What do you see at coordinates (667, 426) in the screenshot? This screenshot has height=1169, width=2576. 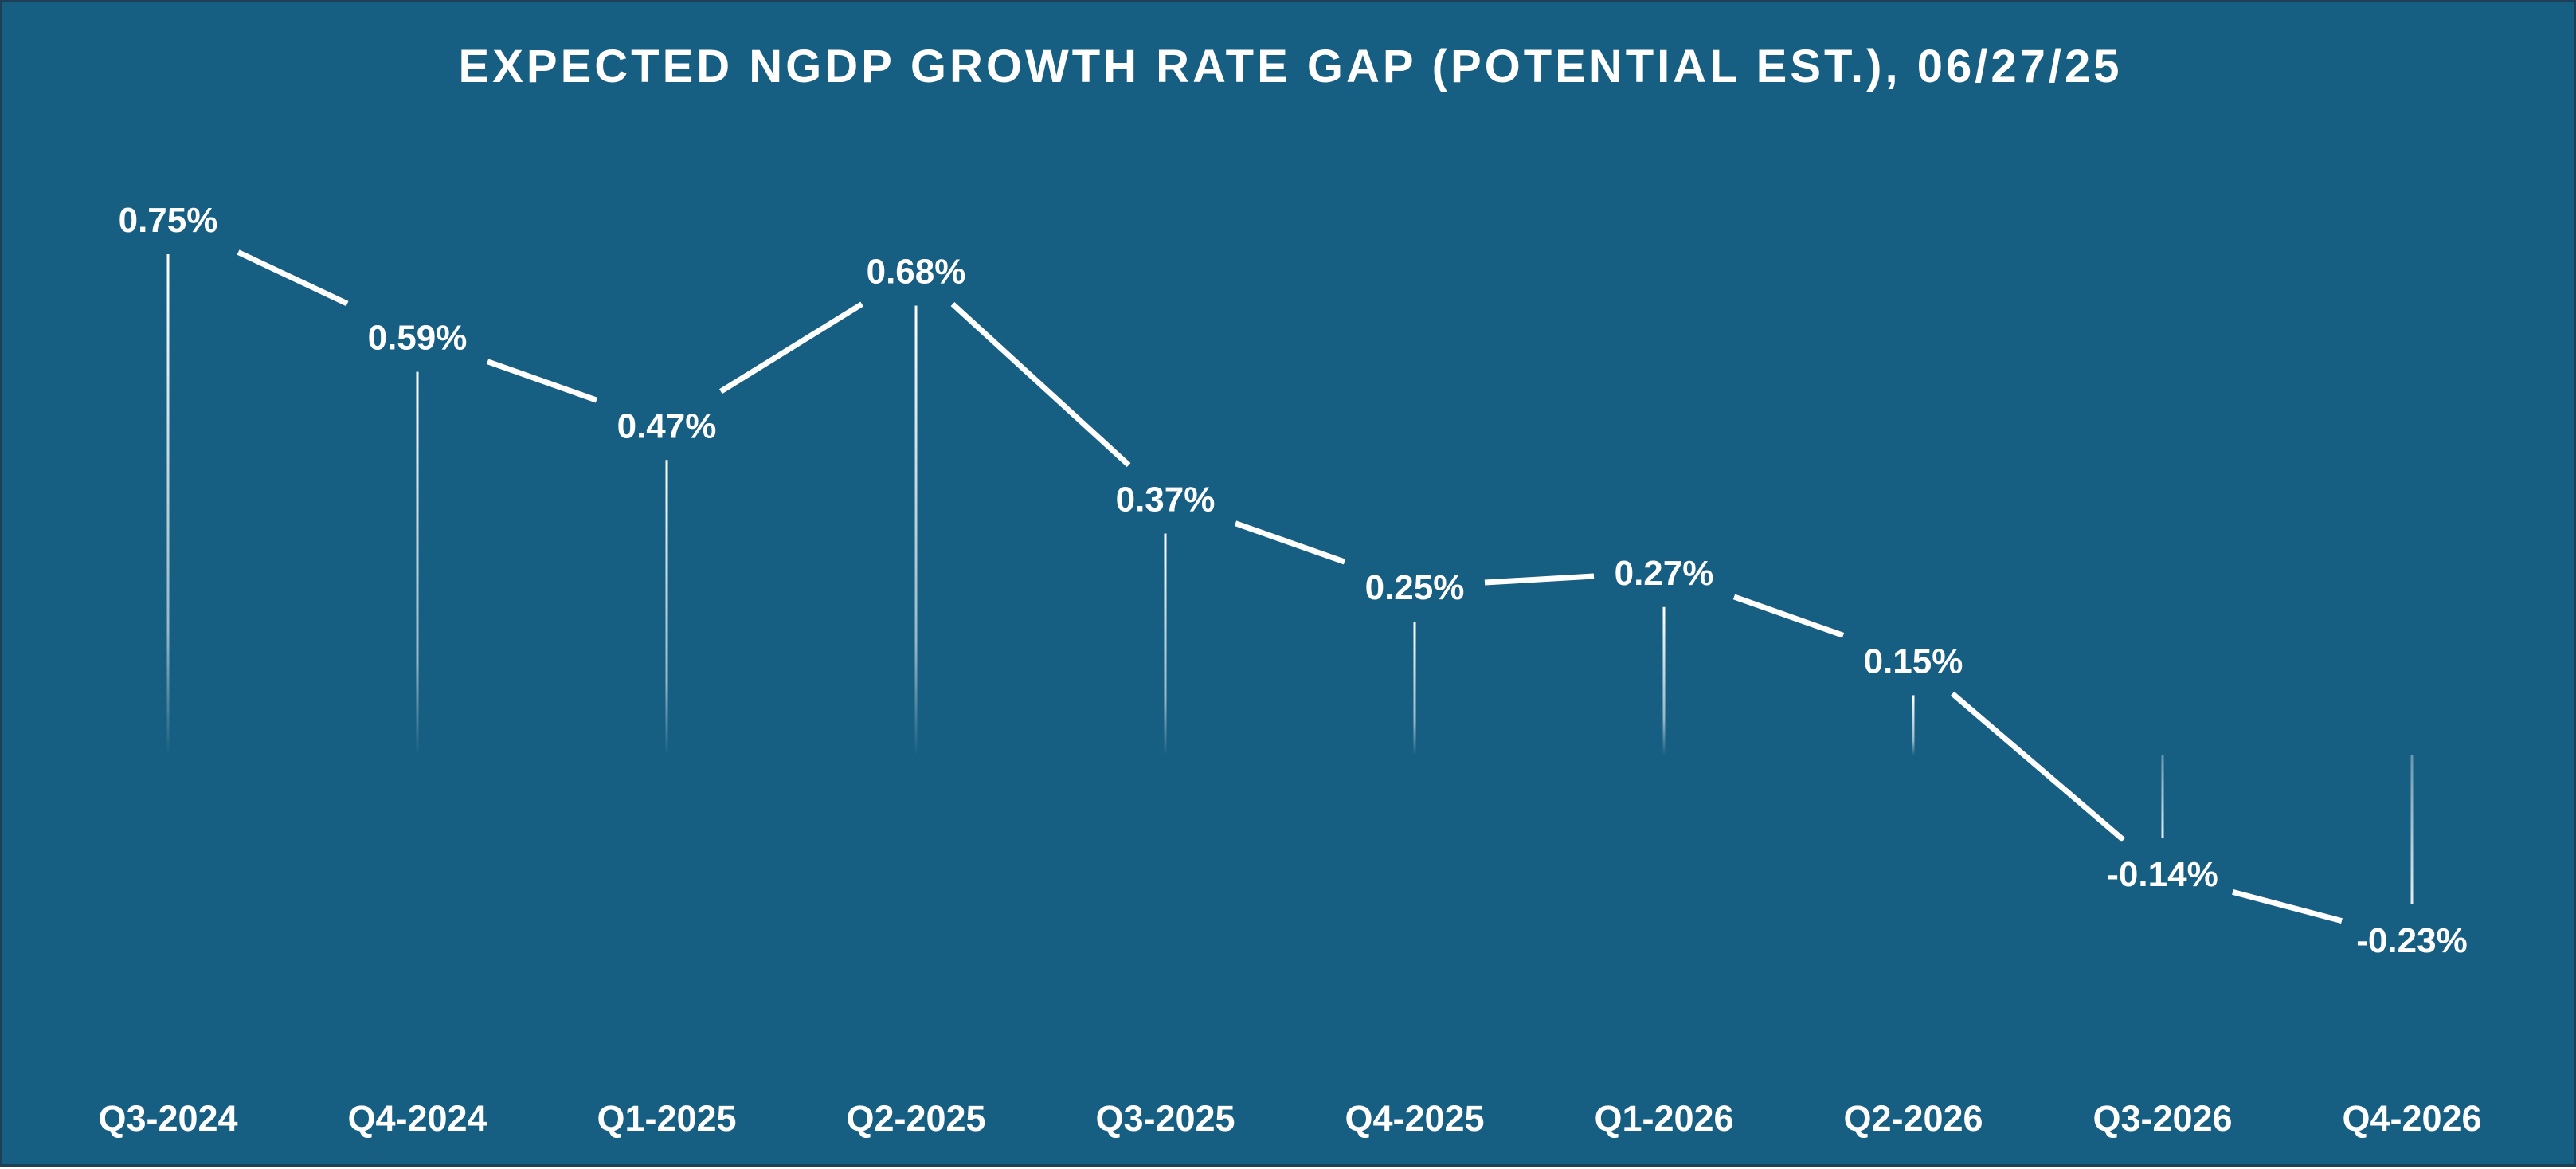 I see `data-label-q1-2025: 0.47%` at bounding box center [667, 426].